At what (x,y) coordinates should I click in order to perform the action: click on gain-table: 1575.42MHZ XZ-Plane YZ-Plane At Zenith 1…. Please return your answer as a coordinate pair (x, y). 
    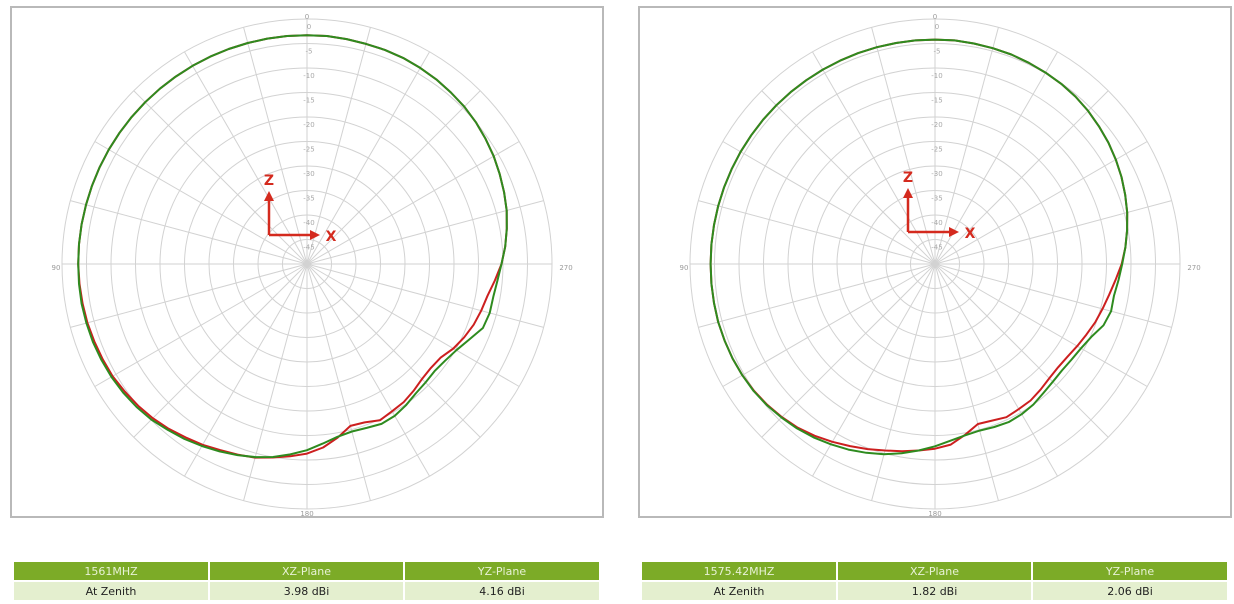
    Looking at the image, I should click on (934, 581).